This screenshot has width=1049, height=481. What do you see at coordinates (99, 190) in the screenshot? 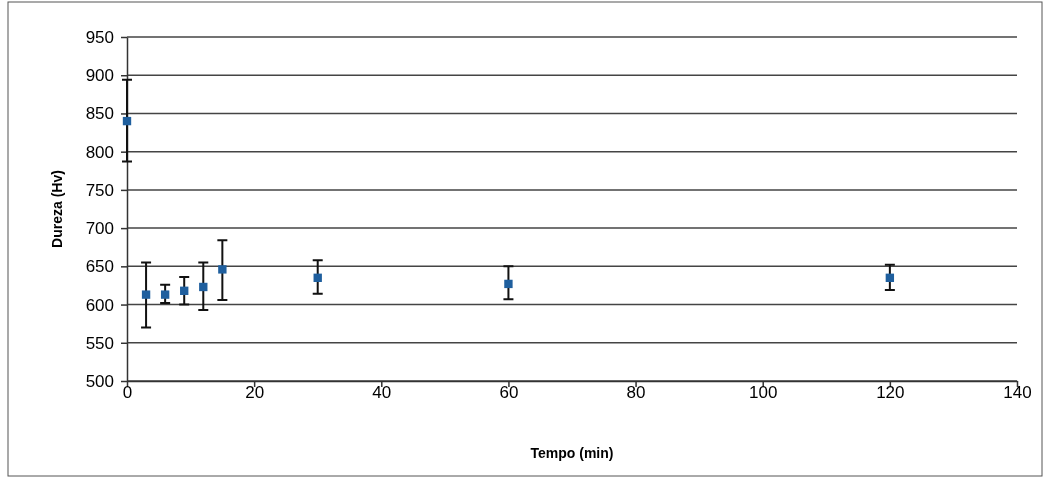
I see `y-tick-label: 750` at bounding box center [99, 190].